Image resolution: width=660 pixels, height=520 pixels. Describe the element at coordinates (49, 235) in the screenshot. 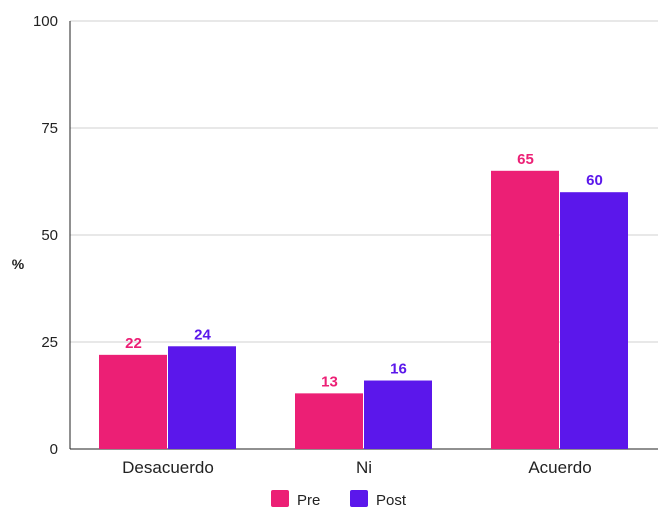

I see `y-tick-label: 50` at that location.